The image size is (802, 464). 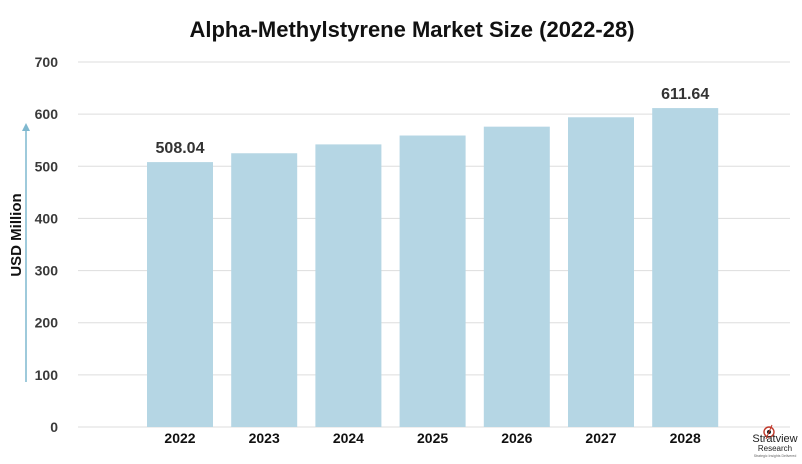 I want to click on x-tick-label: 2026, so click(x=516, y=438).